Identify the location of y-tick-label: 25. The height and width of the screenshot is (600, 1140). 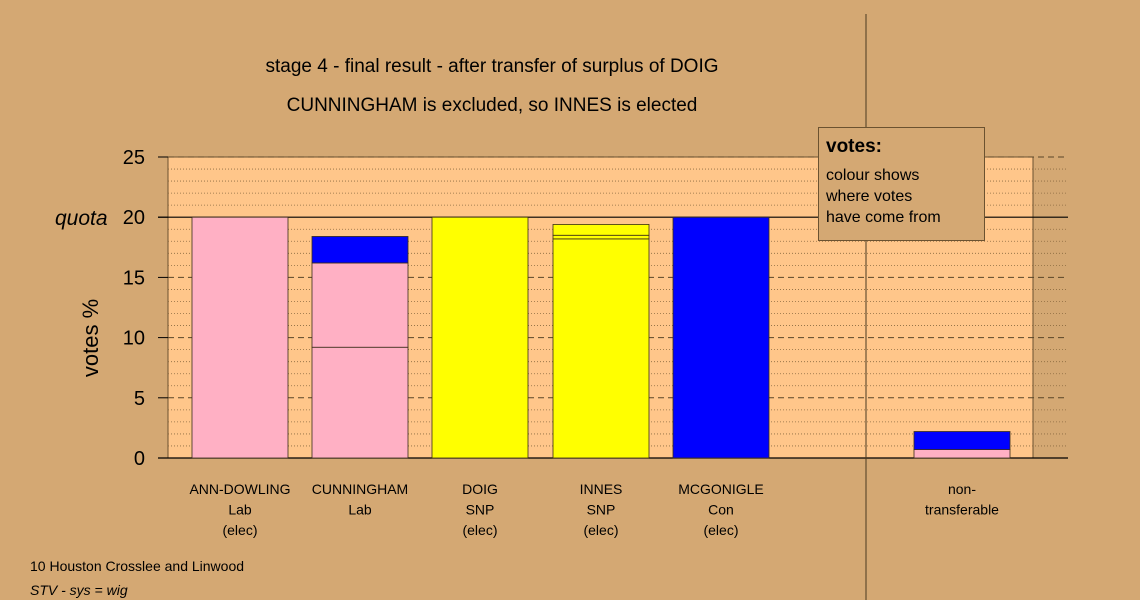
(134, 158).